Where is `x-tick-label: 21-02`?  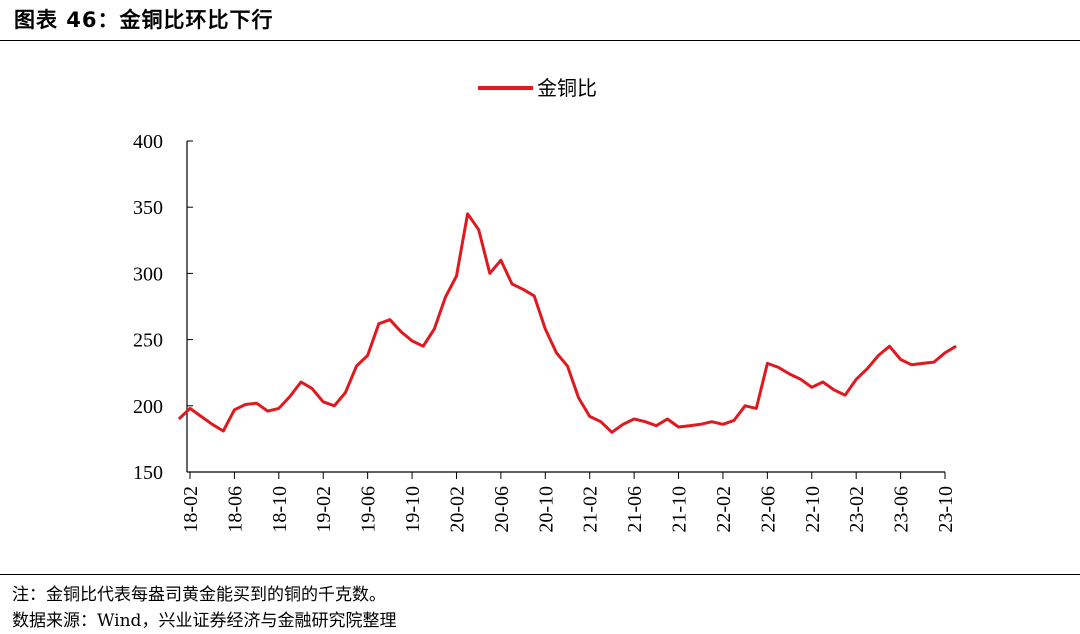 x-tick-label: 21-02 is located at coordinates (591, 509).